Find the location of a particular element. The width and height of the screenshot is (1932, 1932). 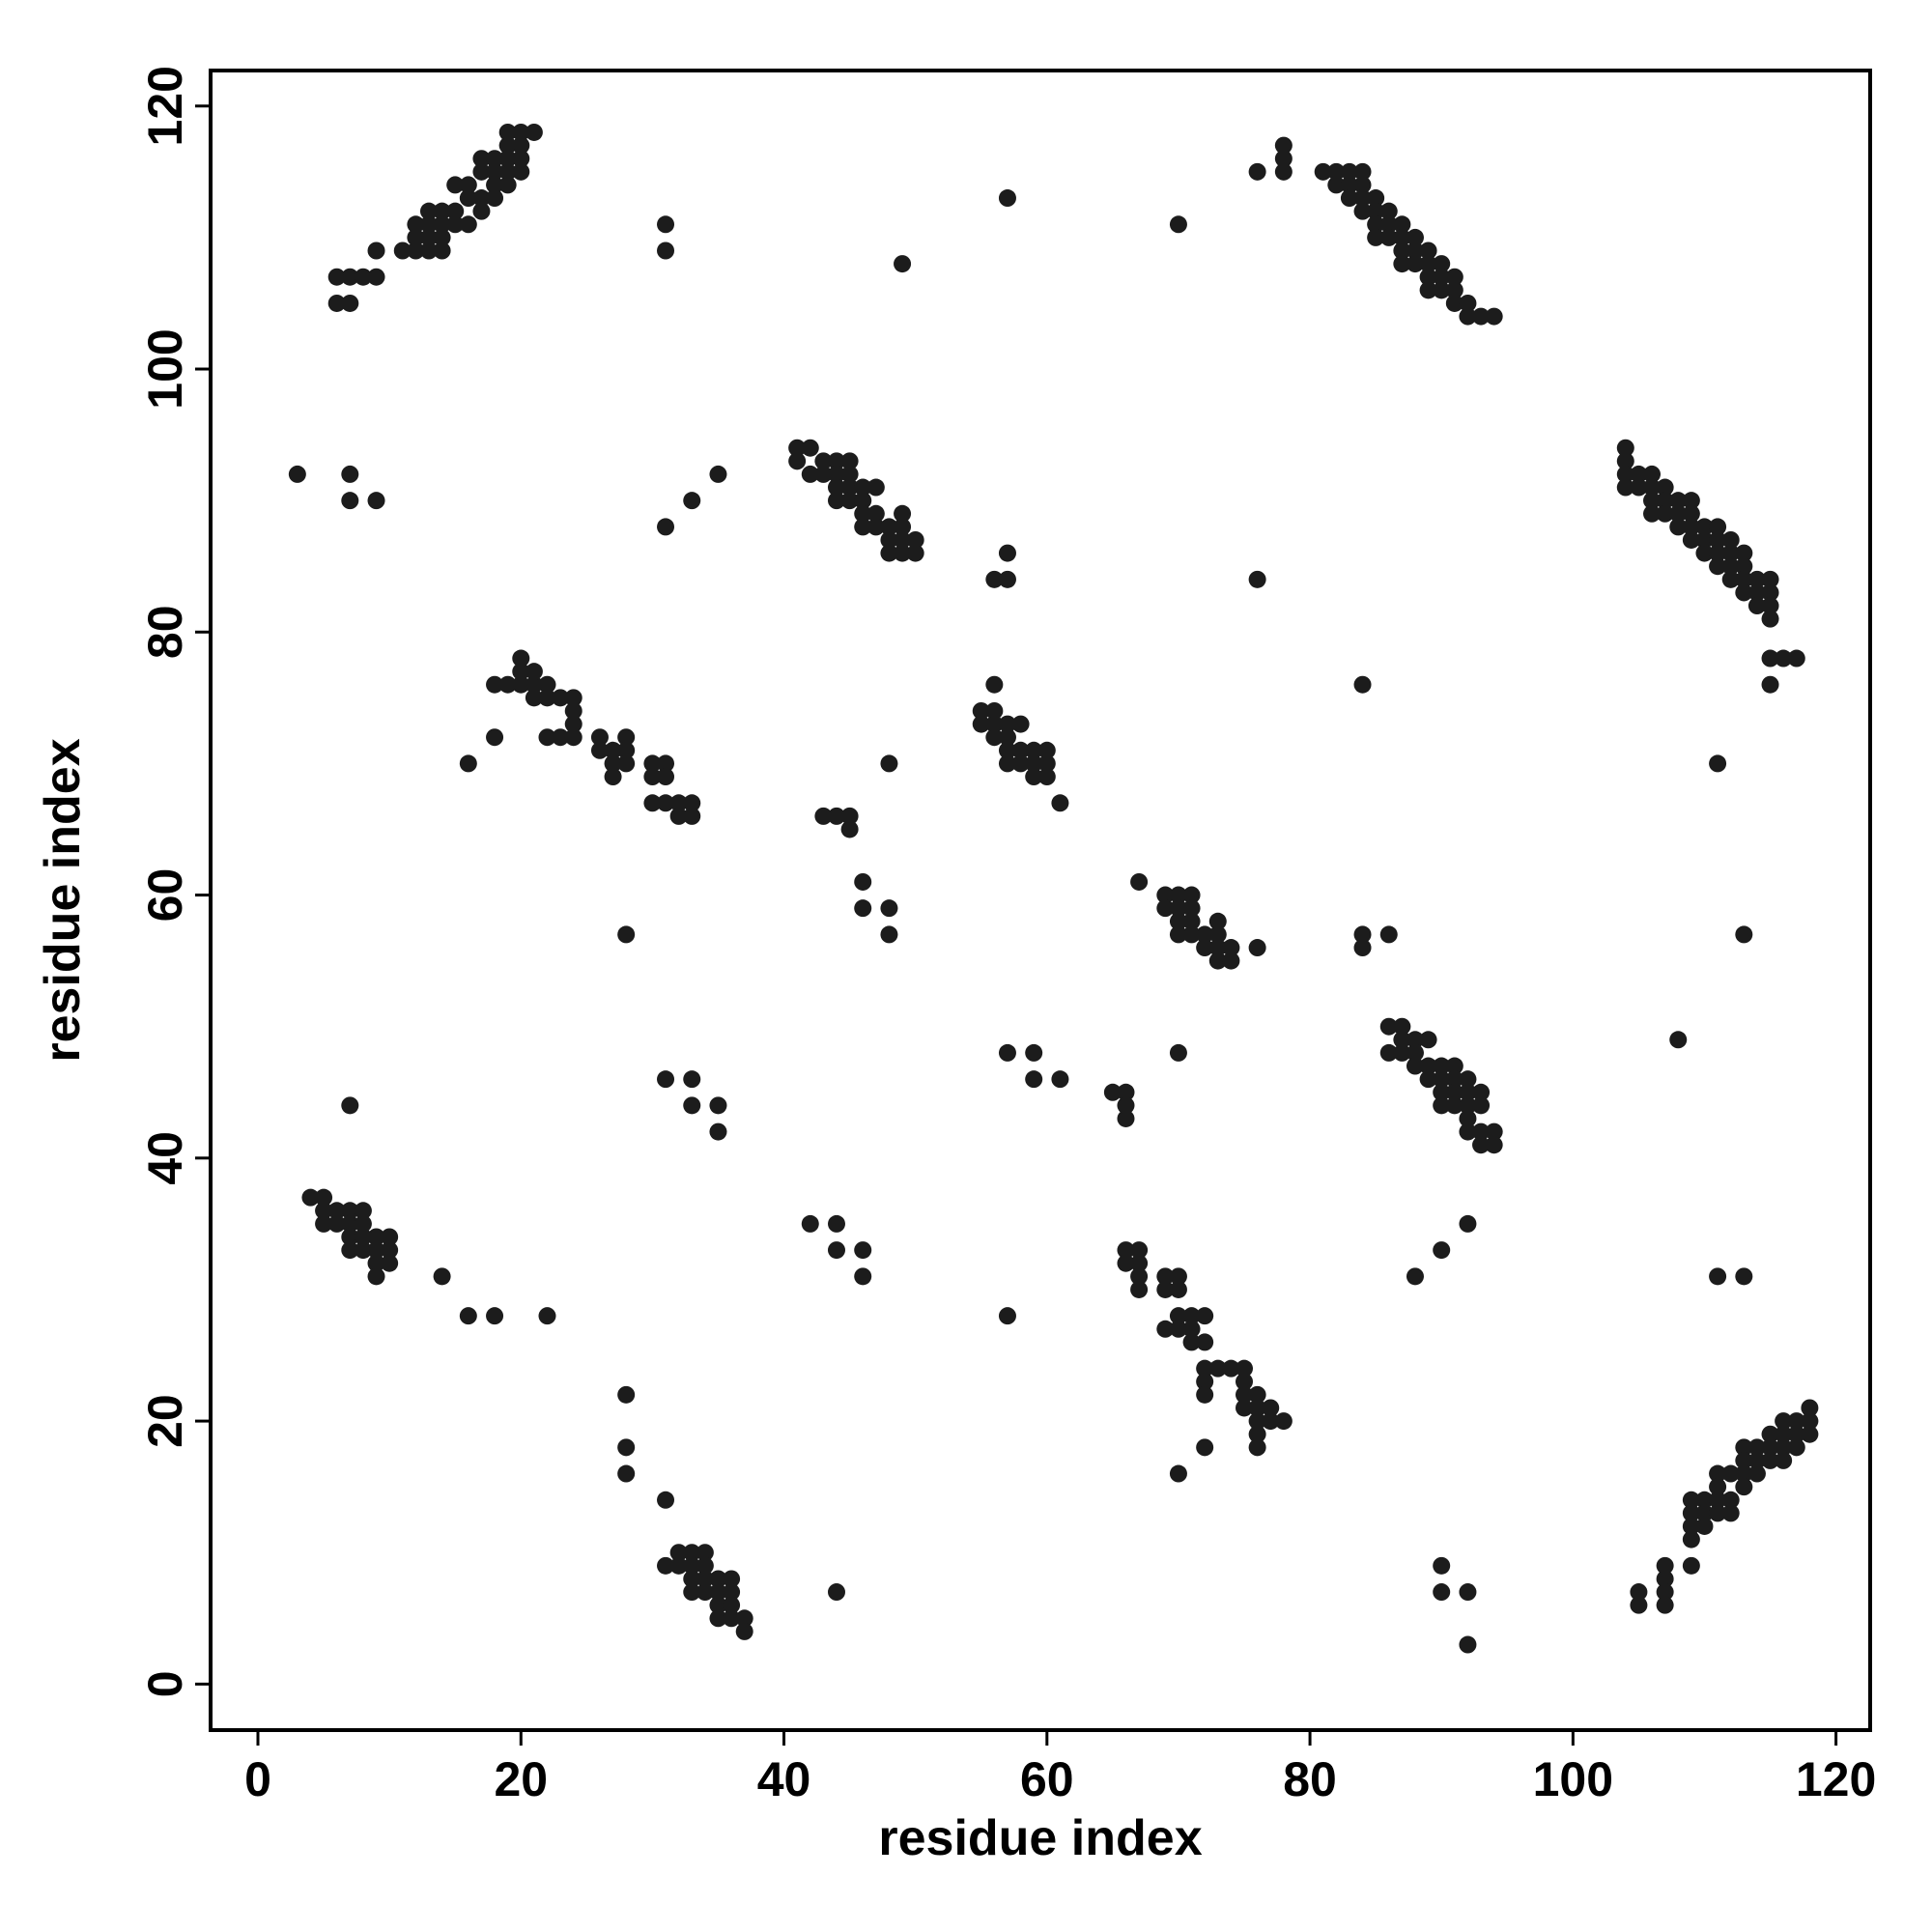

x-tick-label: 40 is located at coordinates (784, 1779).